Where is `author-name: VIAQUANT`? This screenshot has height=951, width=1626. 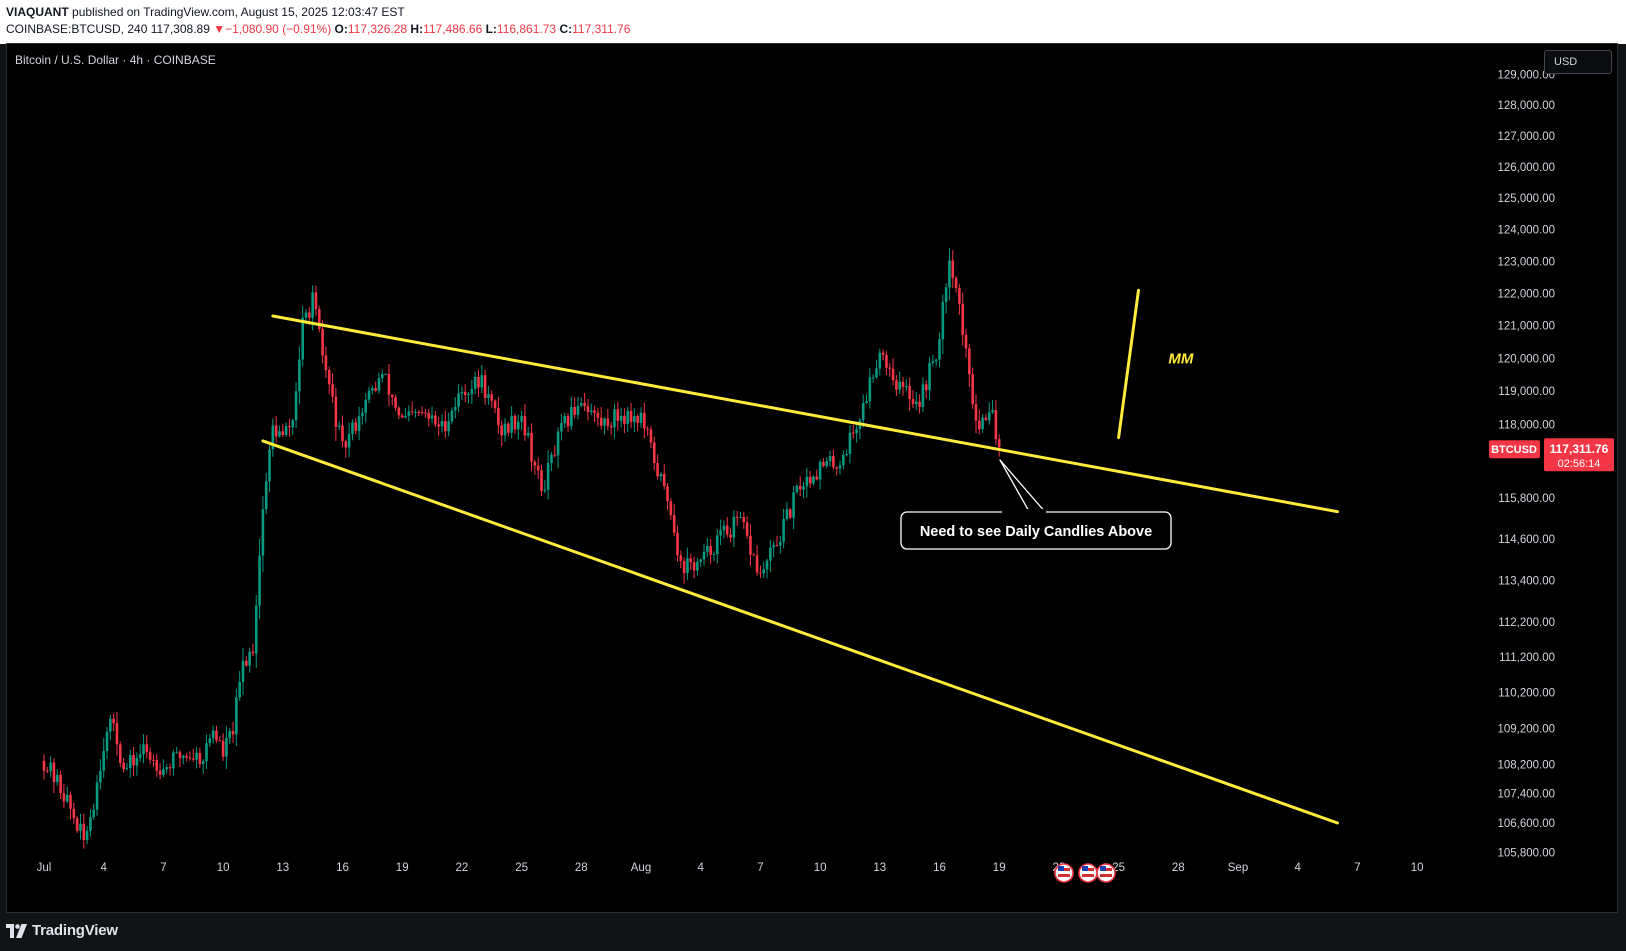
author-name: VIAQUANT is located at coordinates (37, 12).